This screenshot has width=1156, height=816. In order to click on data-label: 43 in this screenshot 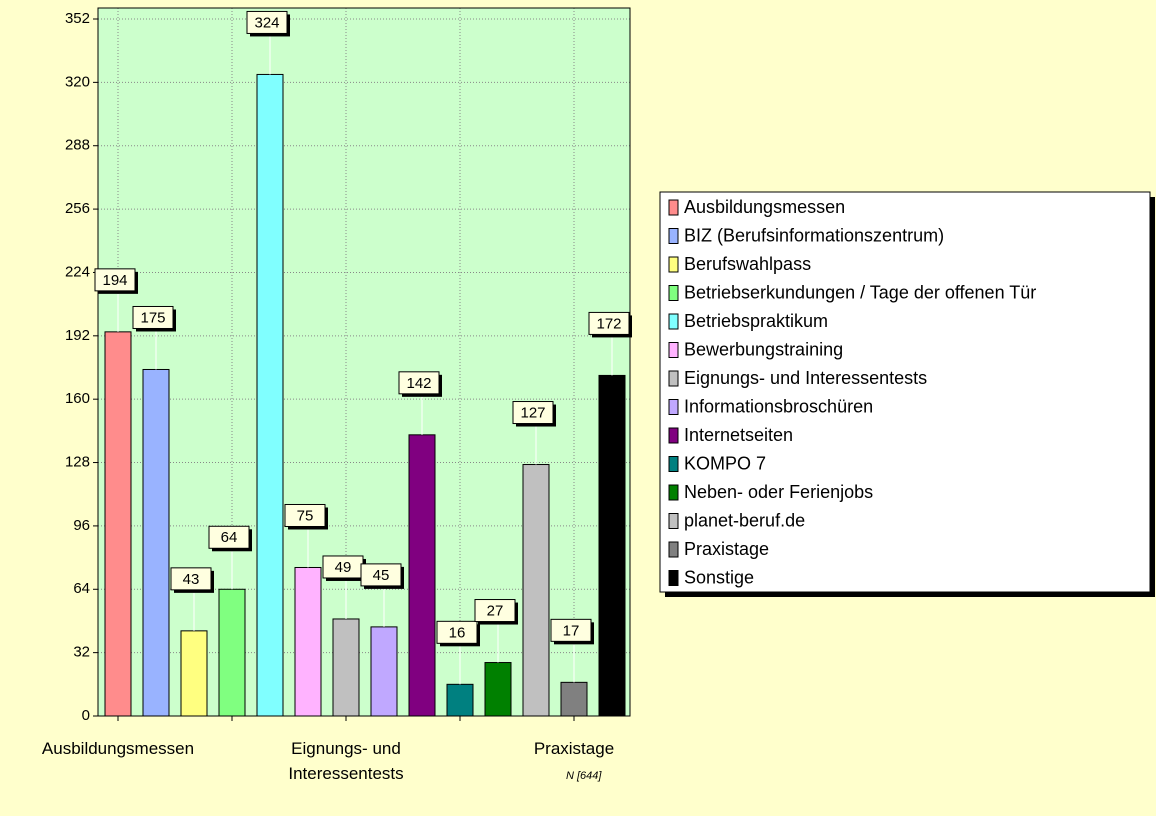, I will do `click(191, 579)`.